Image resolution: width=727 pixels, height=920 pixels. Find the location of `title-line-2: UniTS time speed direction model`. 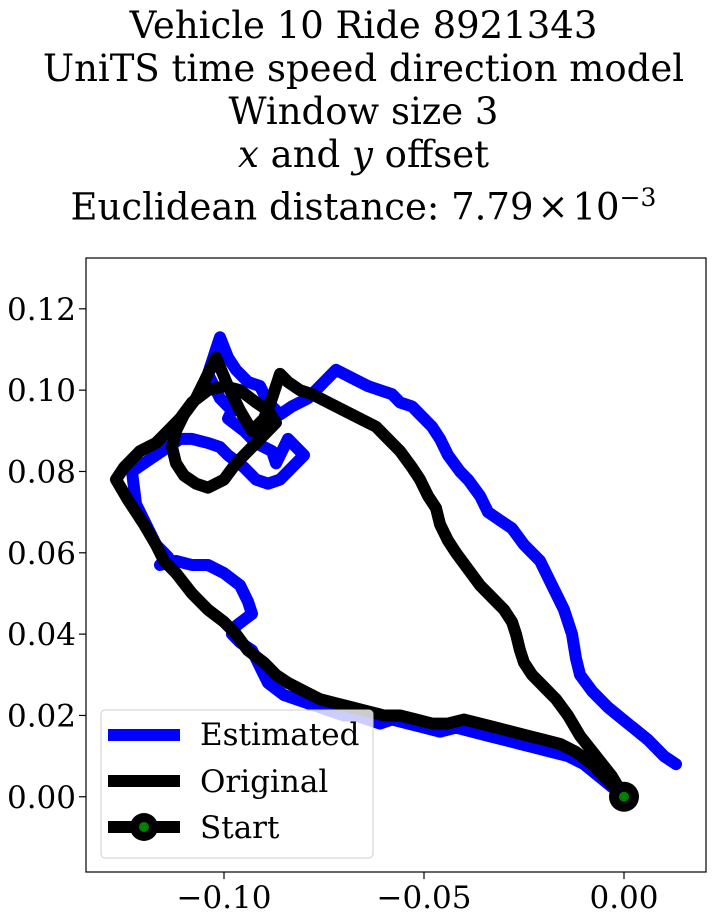

title-line-2: UniTS time speed direction model is located at coordinates (363, 68).